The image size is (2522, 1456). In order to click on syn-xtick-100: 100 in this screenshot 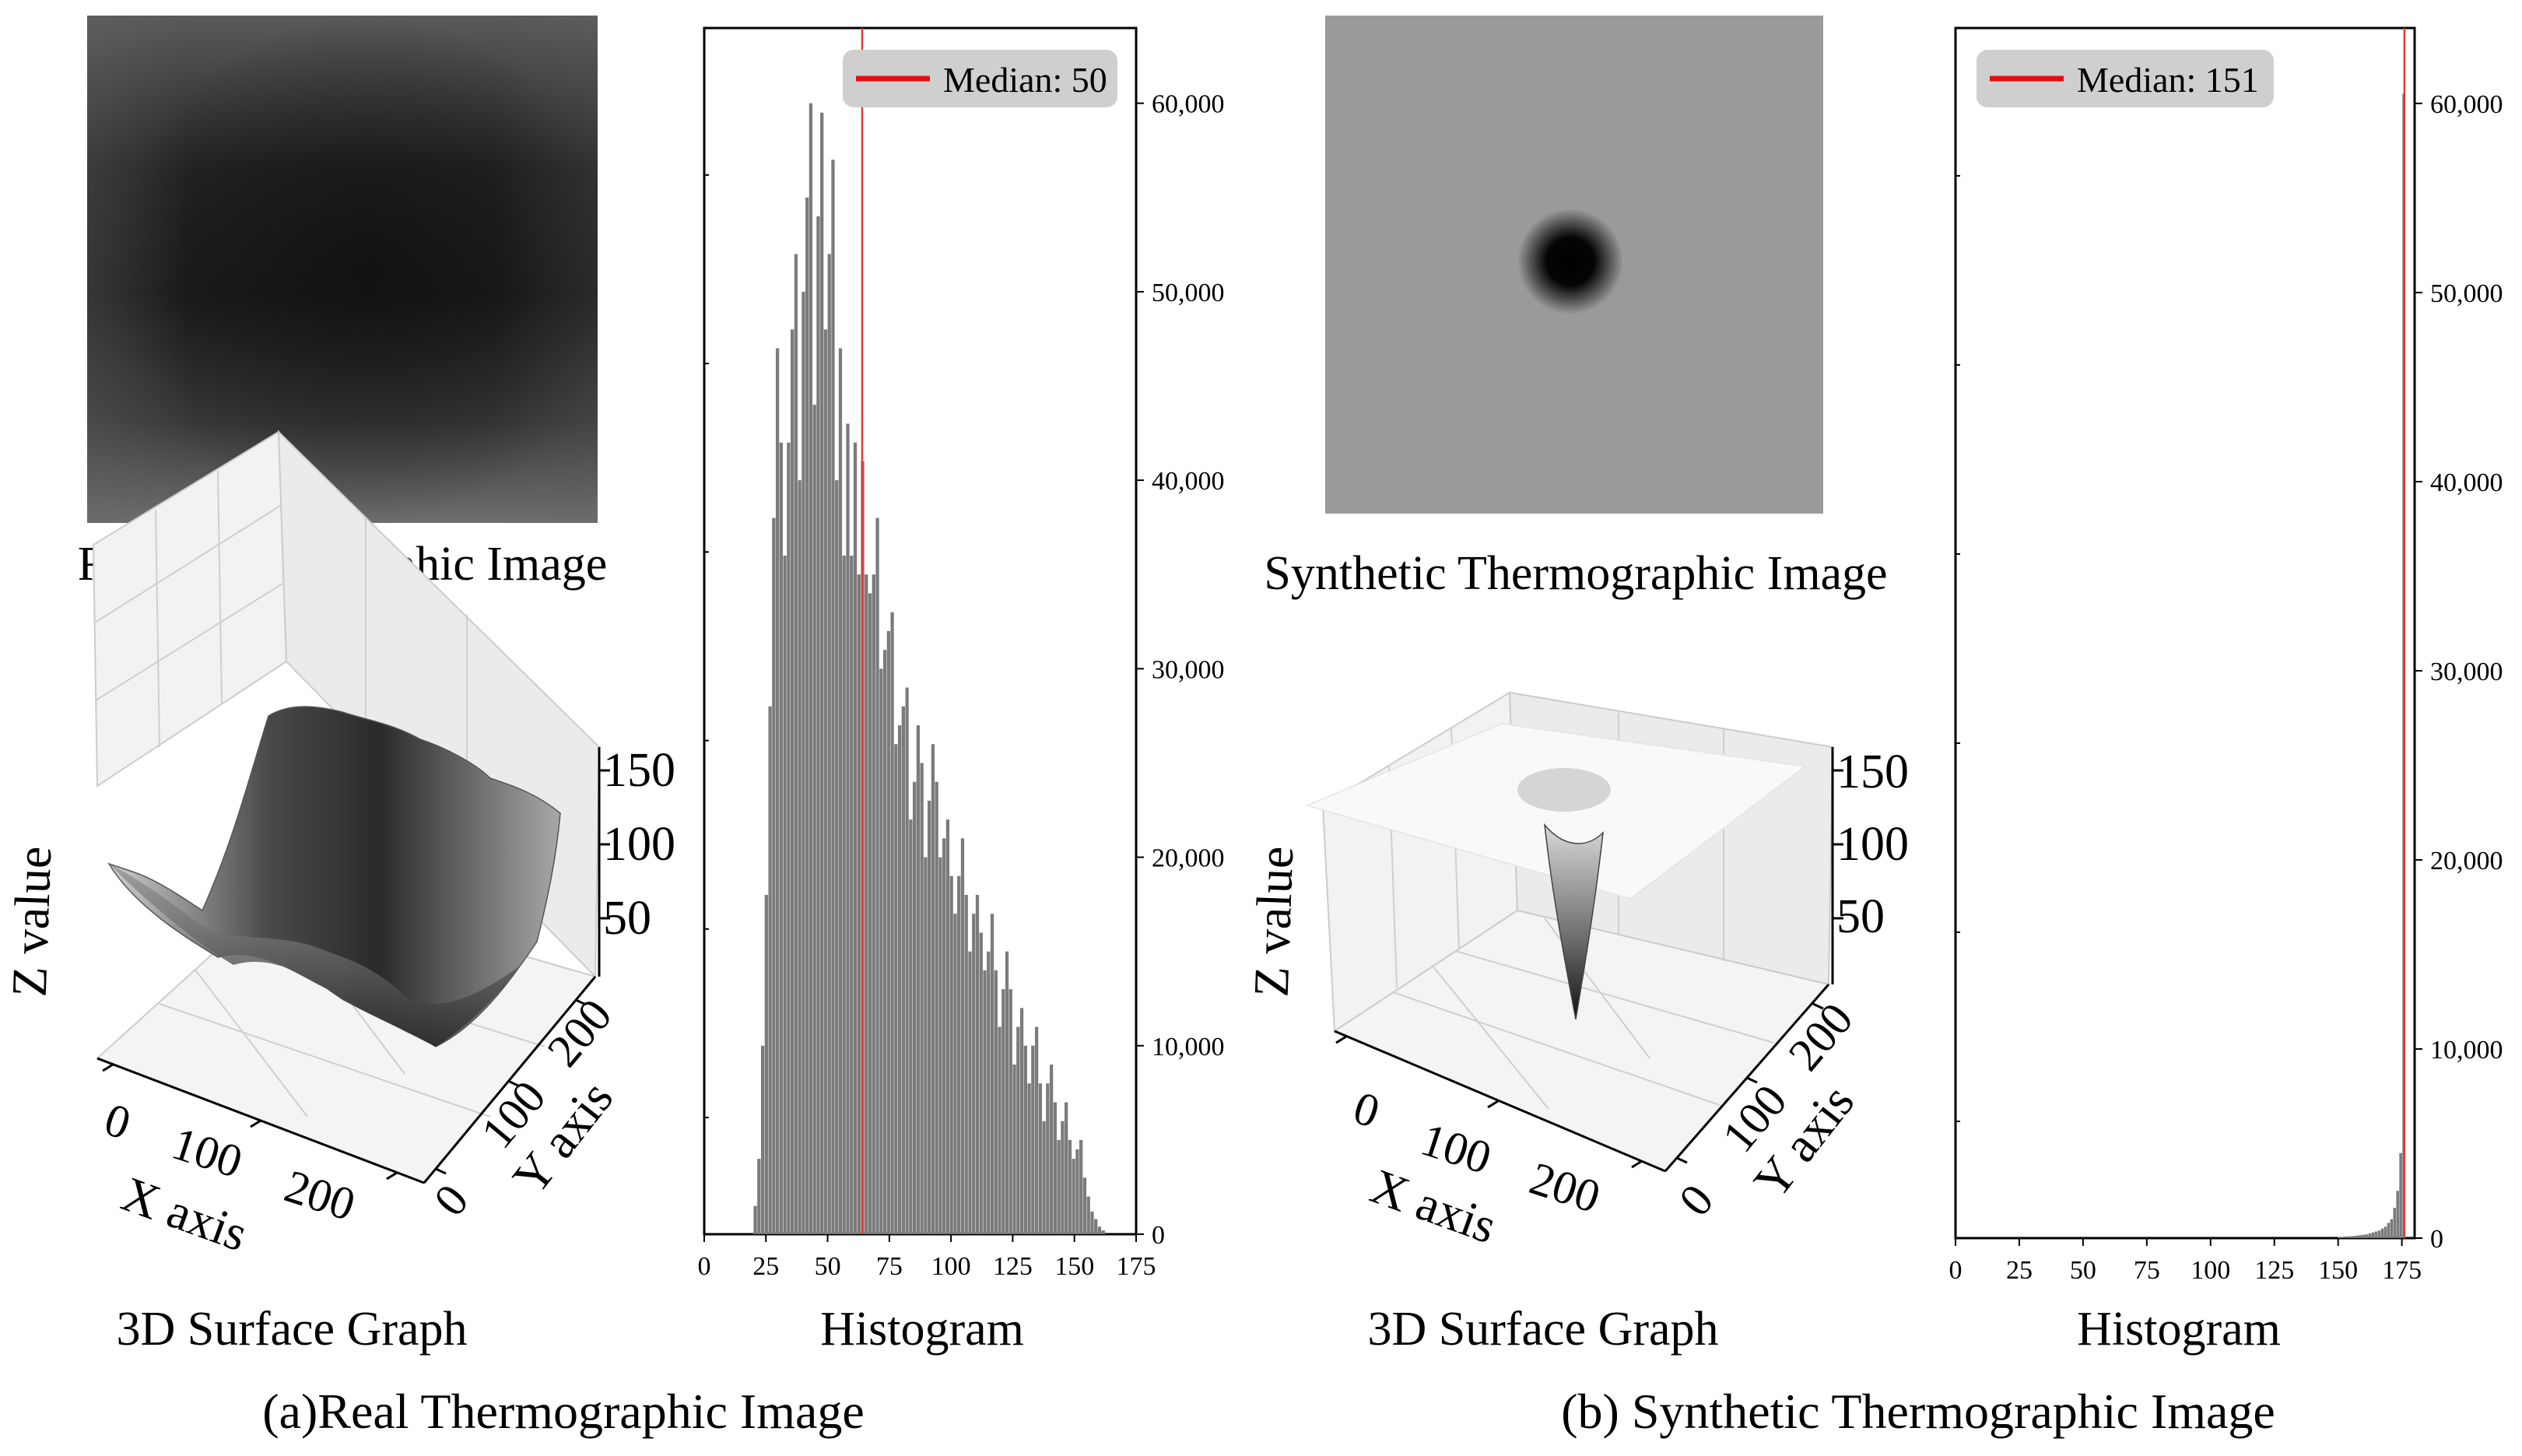, I will do `click(1456, 1149)`.